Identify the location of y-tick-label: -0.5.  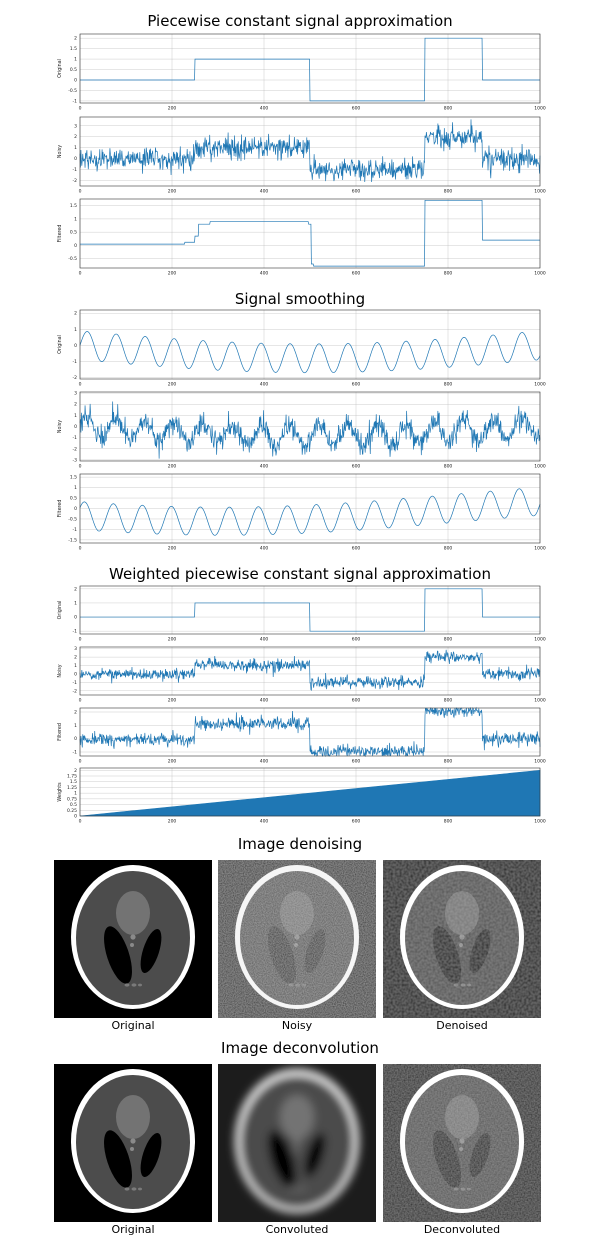
(72, 259).